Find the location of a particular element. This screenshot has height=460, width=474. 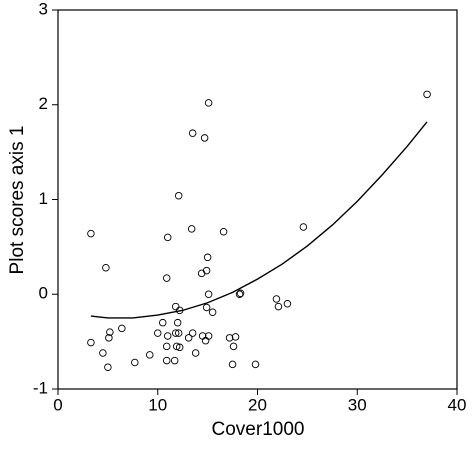

y-tick-label: 3 is located at coordinates (43, 9).